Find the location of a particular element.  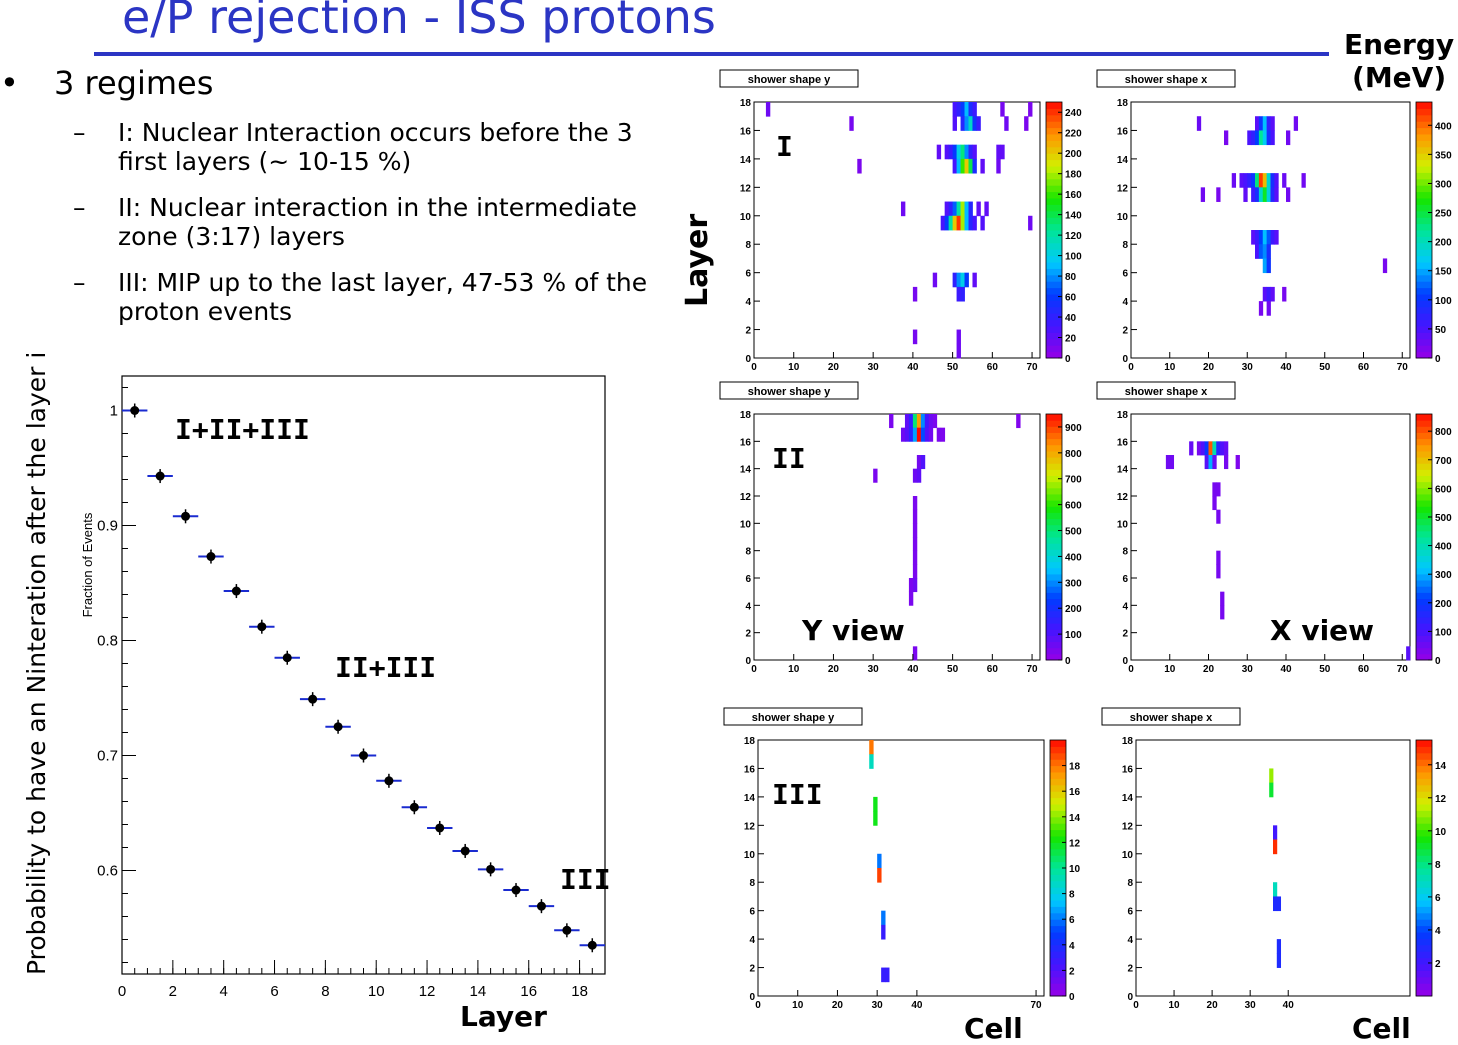

y-tick-label: 12 is located at coordinates (746, 497).